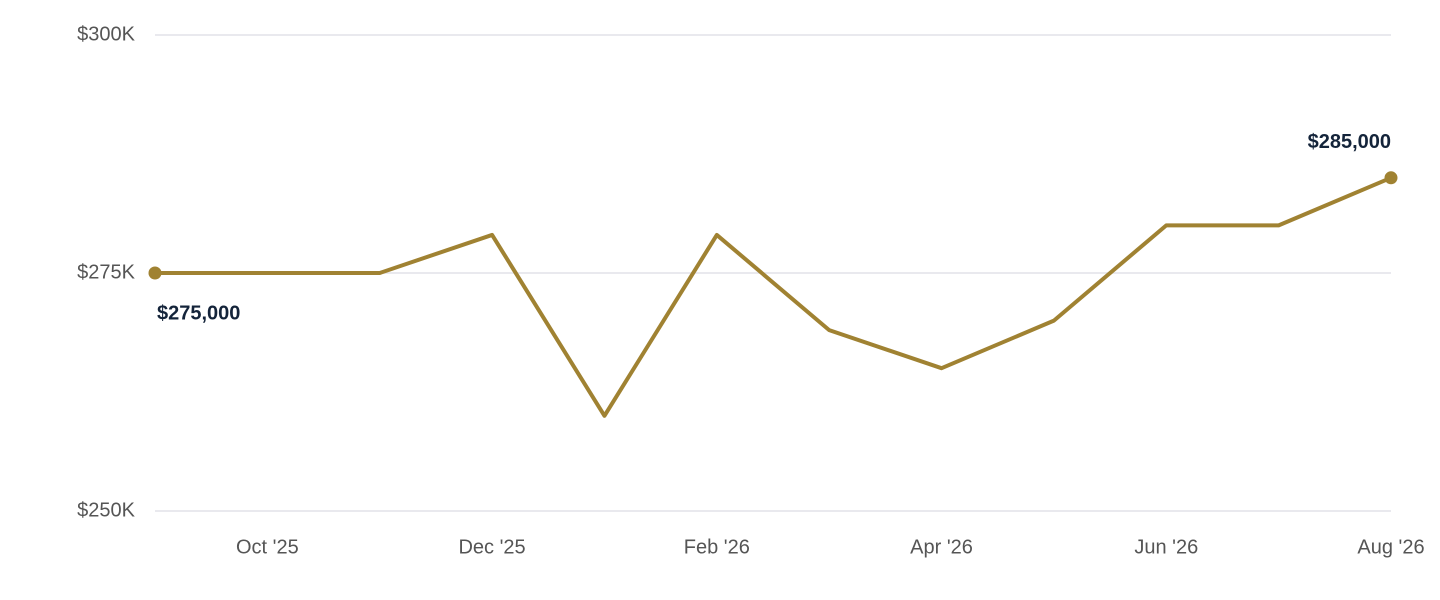 This screenshot has width=1440, height=600. Describe the element at coordinates (267, 547) in the screenshot. I see `x-tick-label: Oct '25` at that location.